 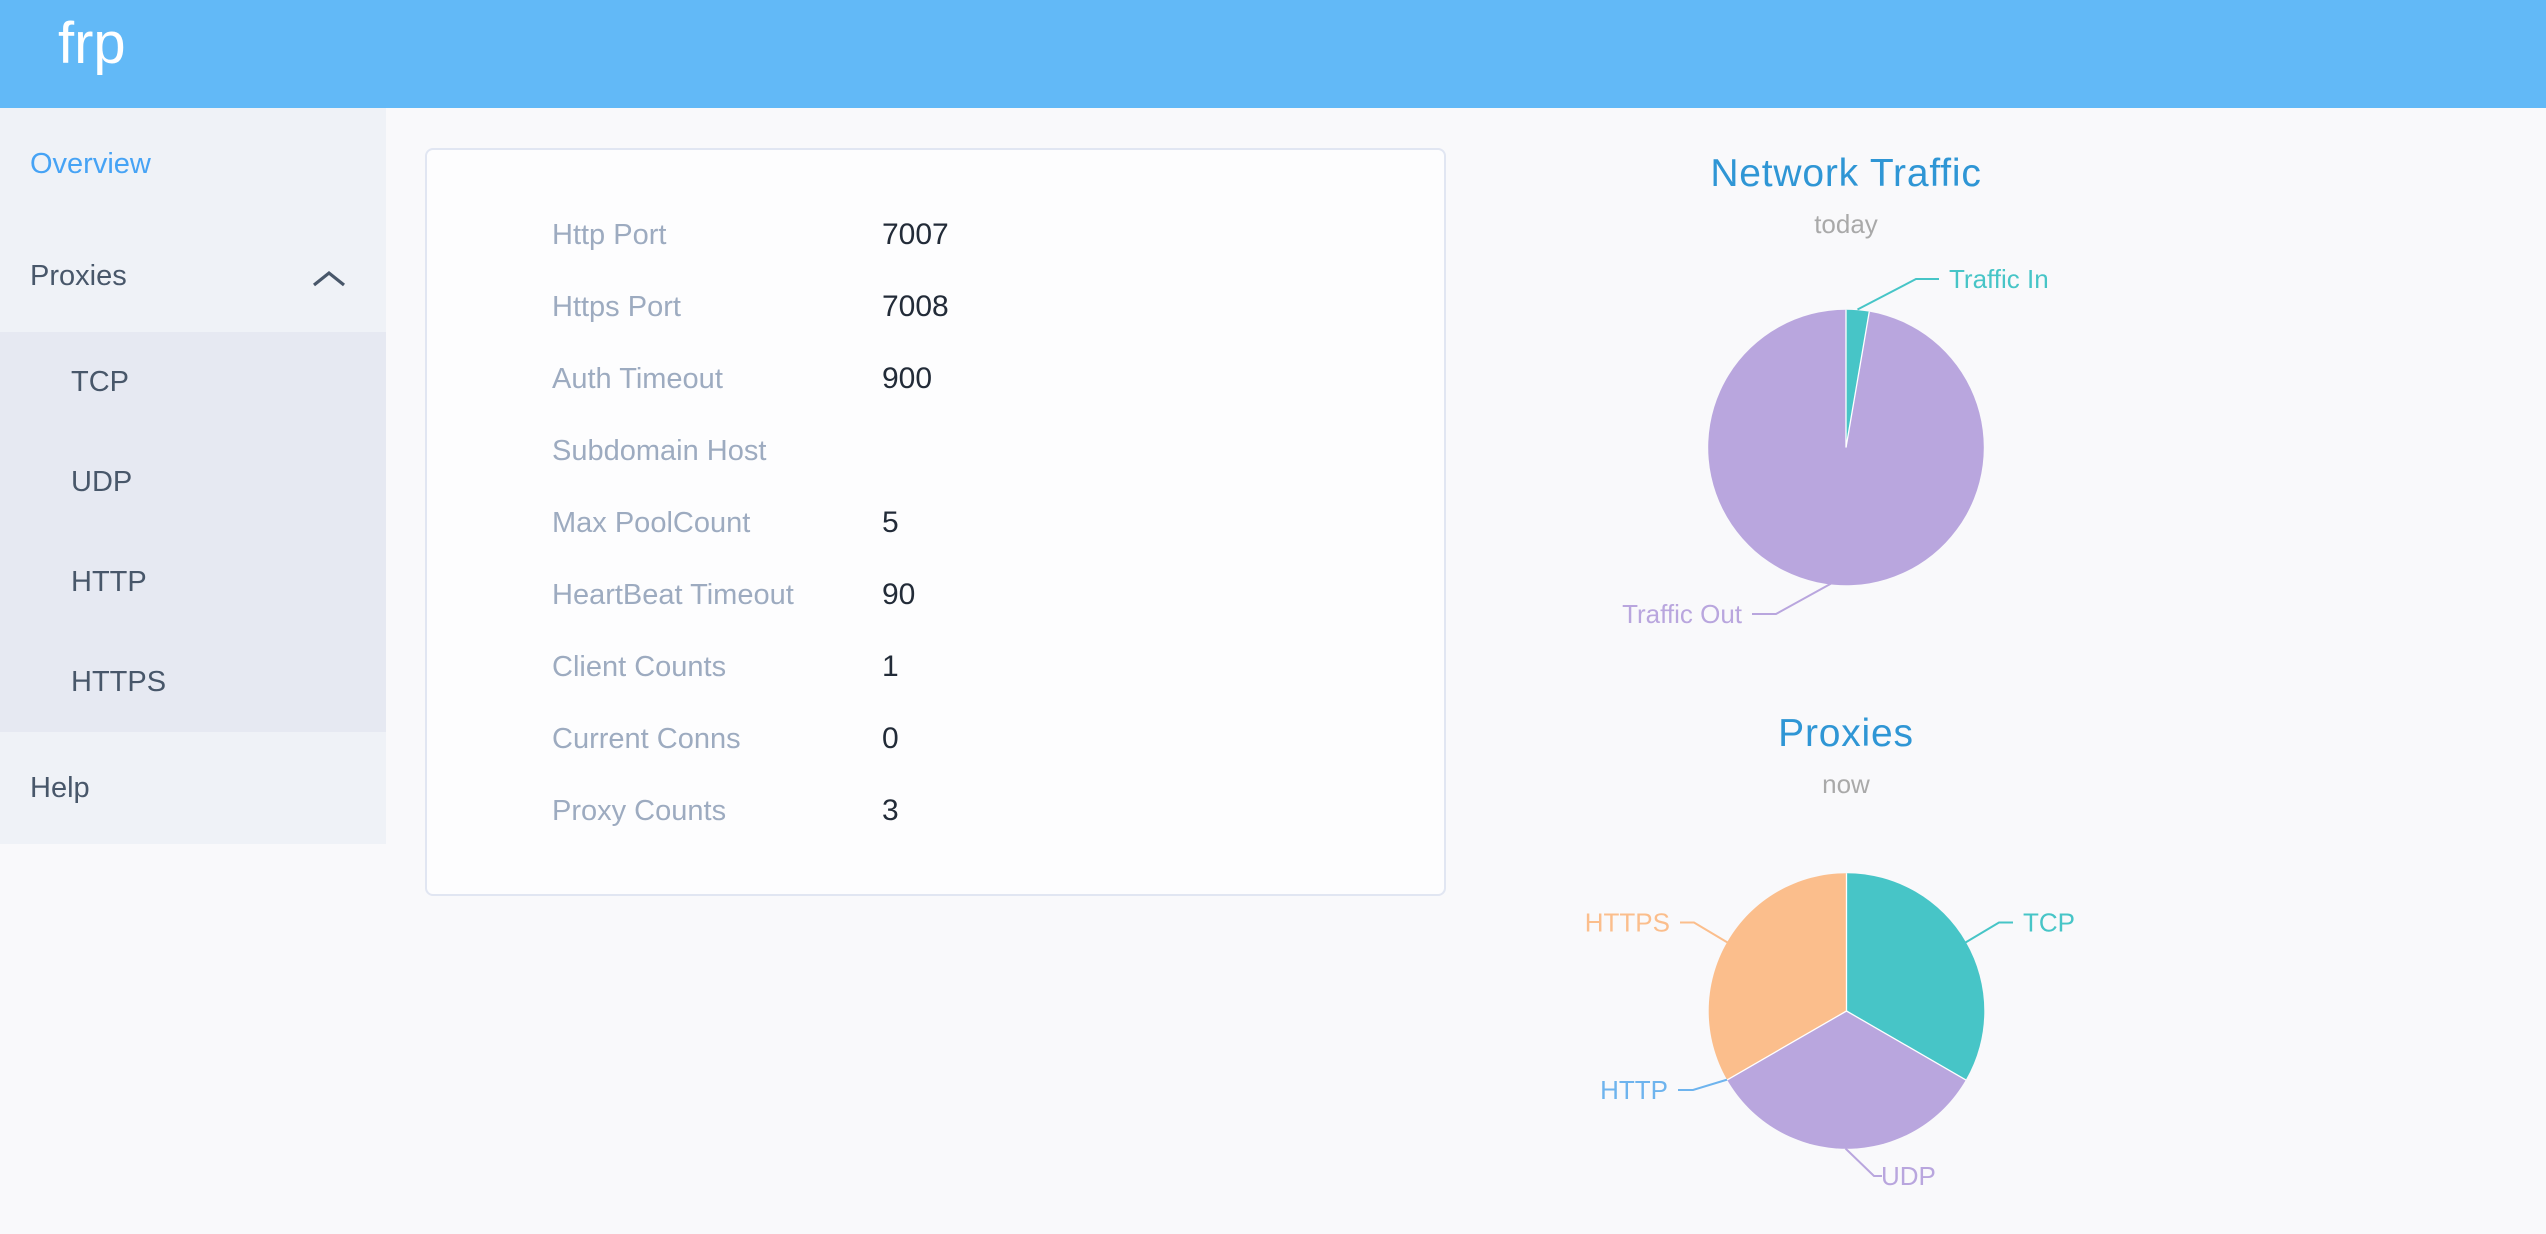 I want to click on pie-label-https: HTTPS, so click(x=1627, y=923).